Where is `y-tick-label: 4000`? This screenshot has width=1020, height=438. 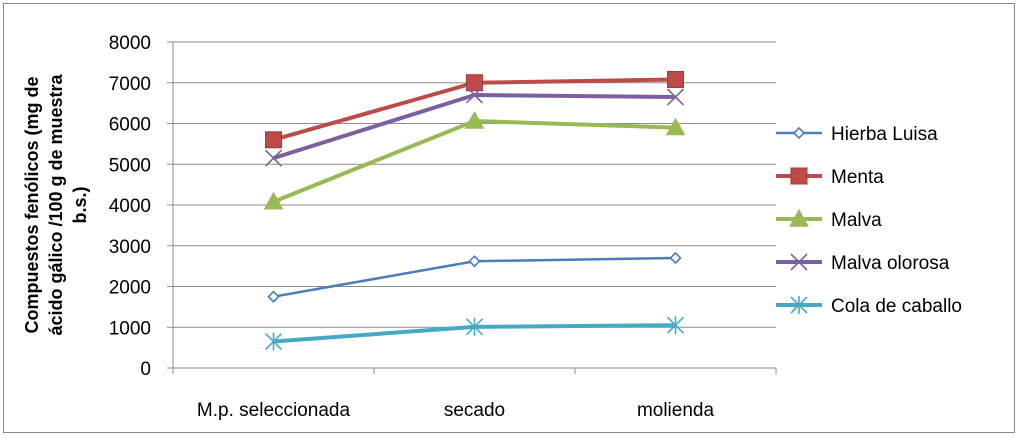
y-tick-label: 4000 is located at coordinates (130, 206).